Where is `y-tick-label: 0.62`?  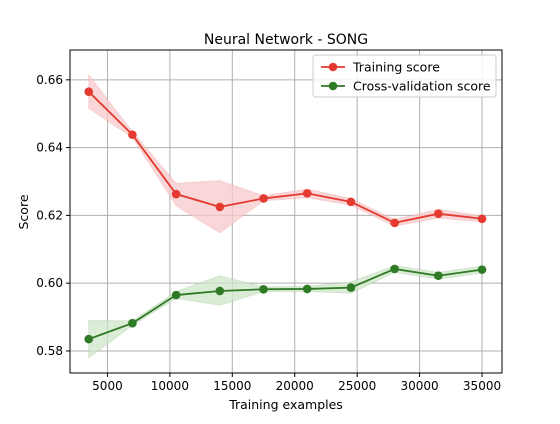
y-tick-label: 0.62 is located at coordinates (49, 215).